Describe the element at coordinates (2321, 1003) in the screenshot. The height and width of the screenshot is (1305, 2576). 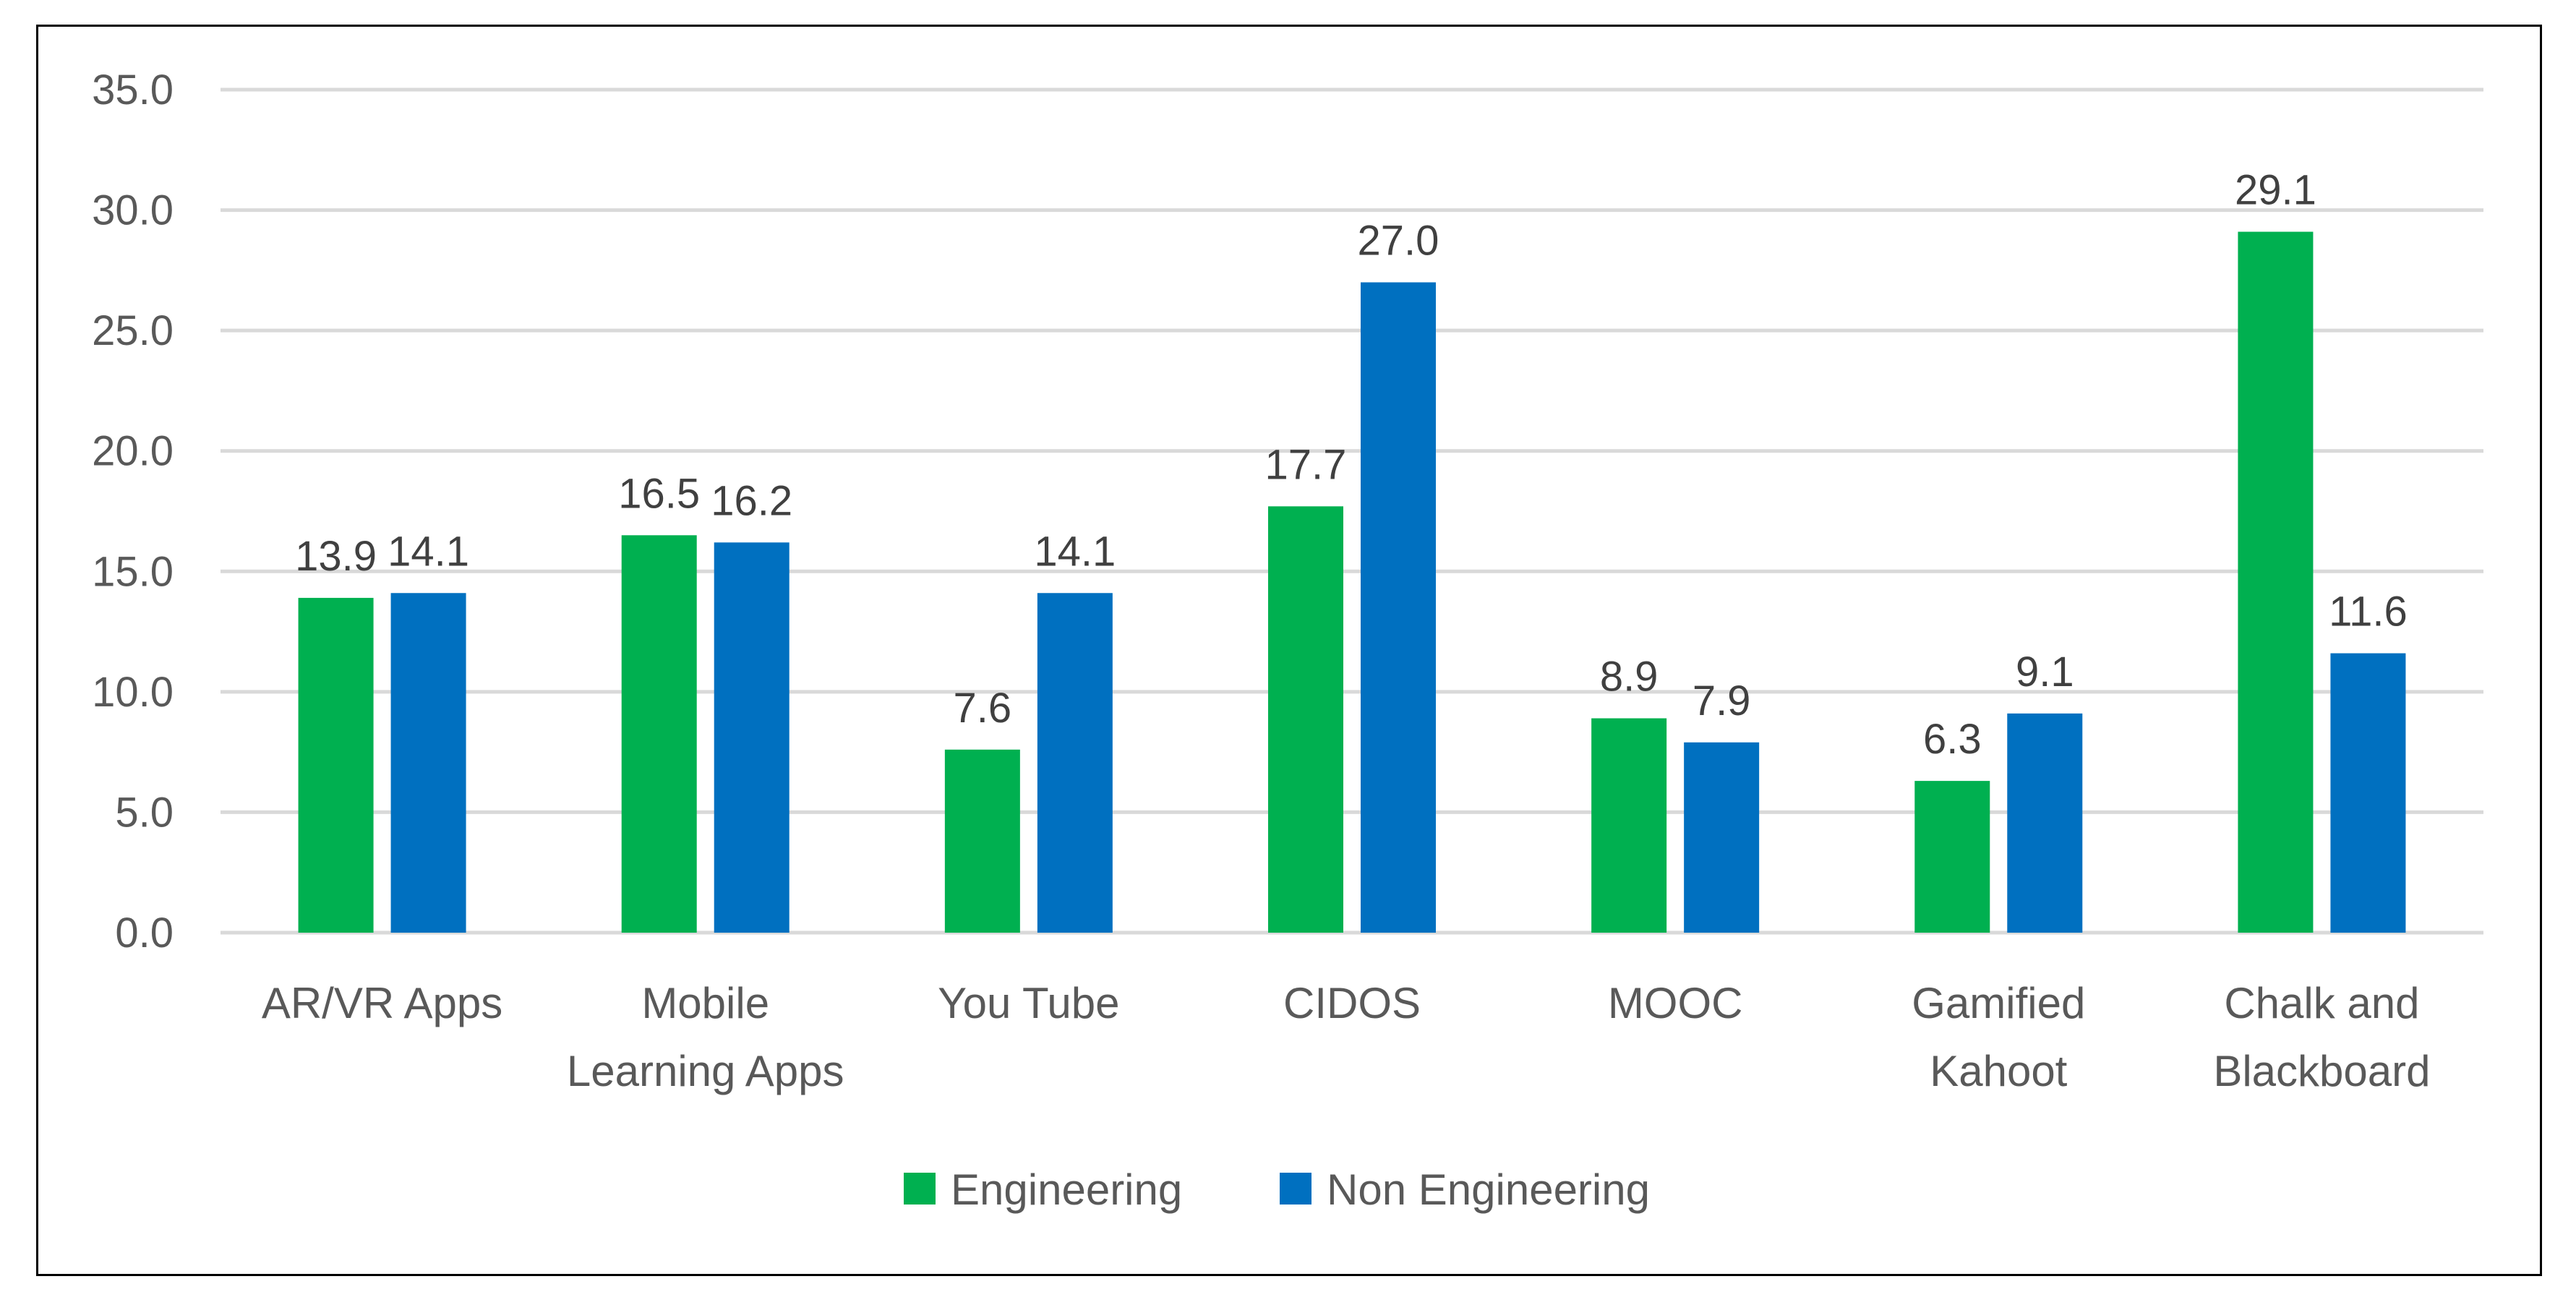
I see `x-category-label: Chalk and` at that location.